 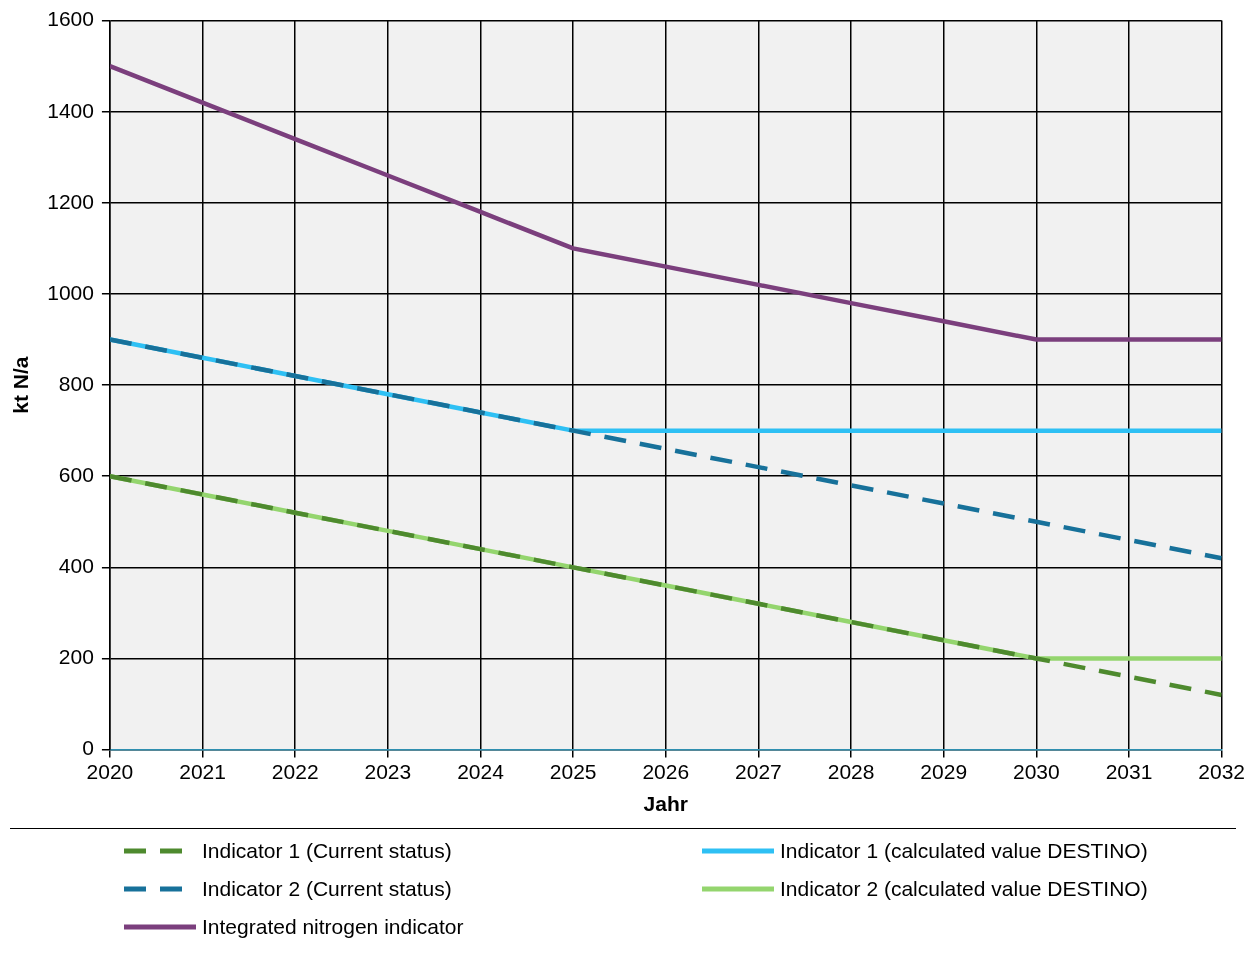 What do you see at coordinates (21, 385) in the screenshot?
I see `y-axis-title: kt N/a` at bounding box center [21, 385].